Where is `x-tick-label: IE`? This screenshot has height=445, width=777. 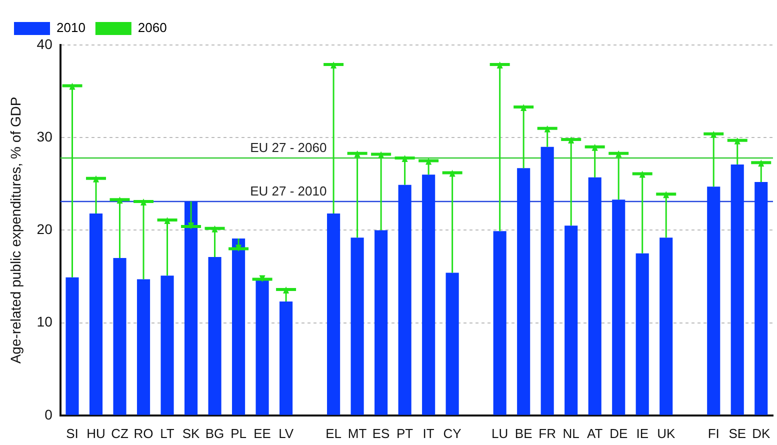
x-tick-label: IE is located at coordinates (642, 433).